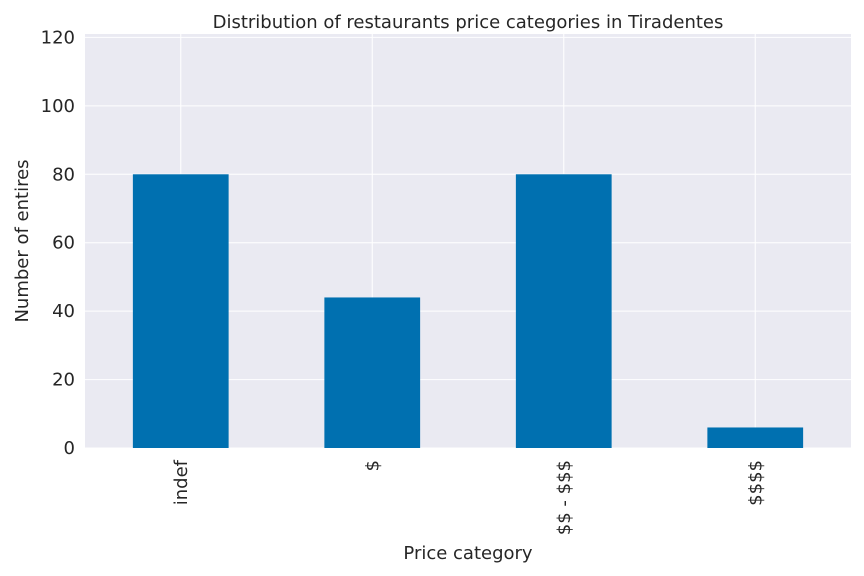  I want to click on y-axis-title: Number of entires, so click(22, 240).